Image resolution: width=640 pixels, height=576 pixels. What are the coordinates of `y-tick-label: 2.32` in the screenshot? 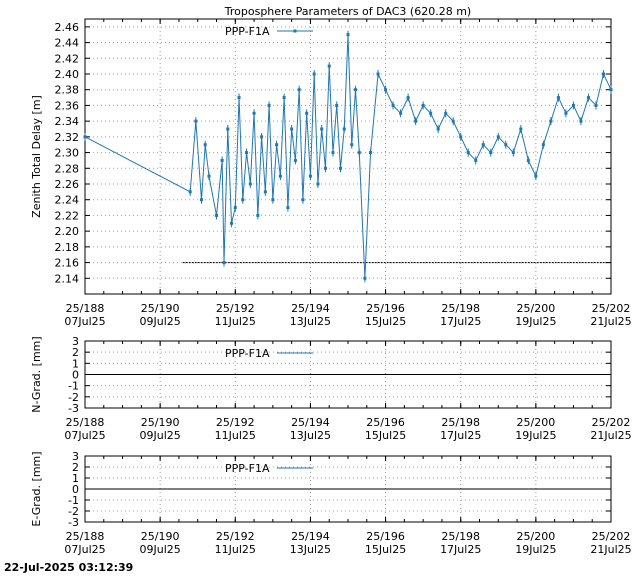 It's located at (67, 137).